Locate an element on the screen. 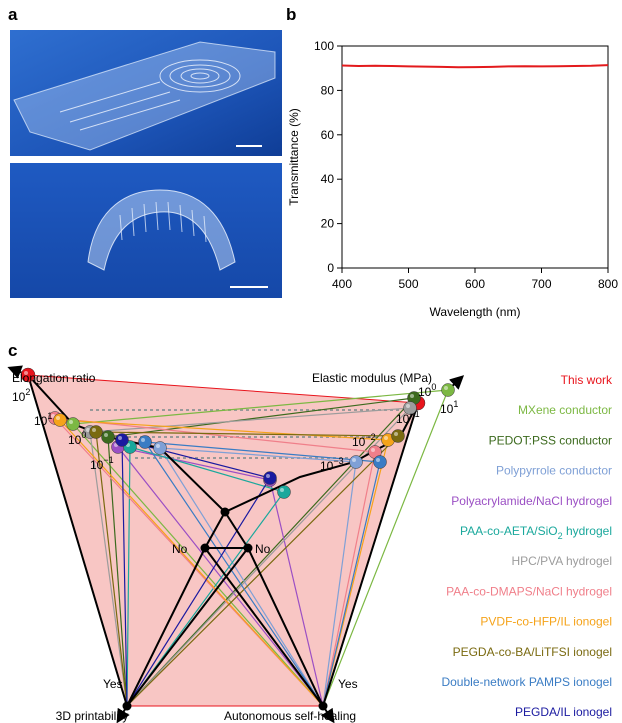  legend-entry: PEGDA/IL ionogel is located at coordinates (563, 712).